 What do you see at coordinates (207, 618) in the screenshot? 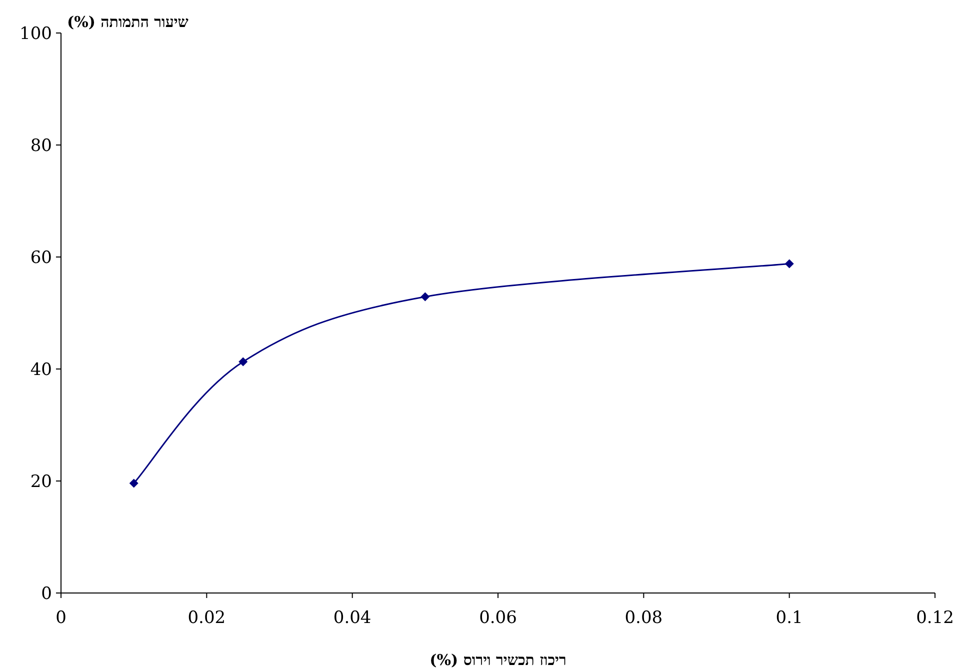
I see `x-tick-label: 0.02` at bounding box center [207, 618].